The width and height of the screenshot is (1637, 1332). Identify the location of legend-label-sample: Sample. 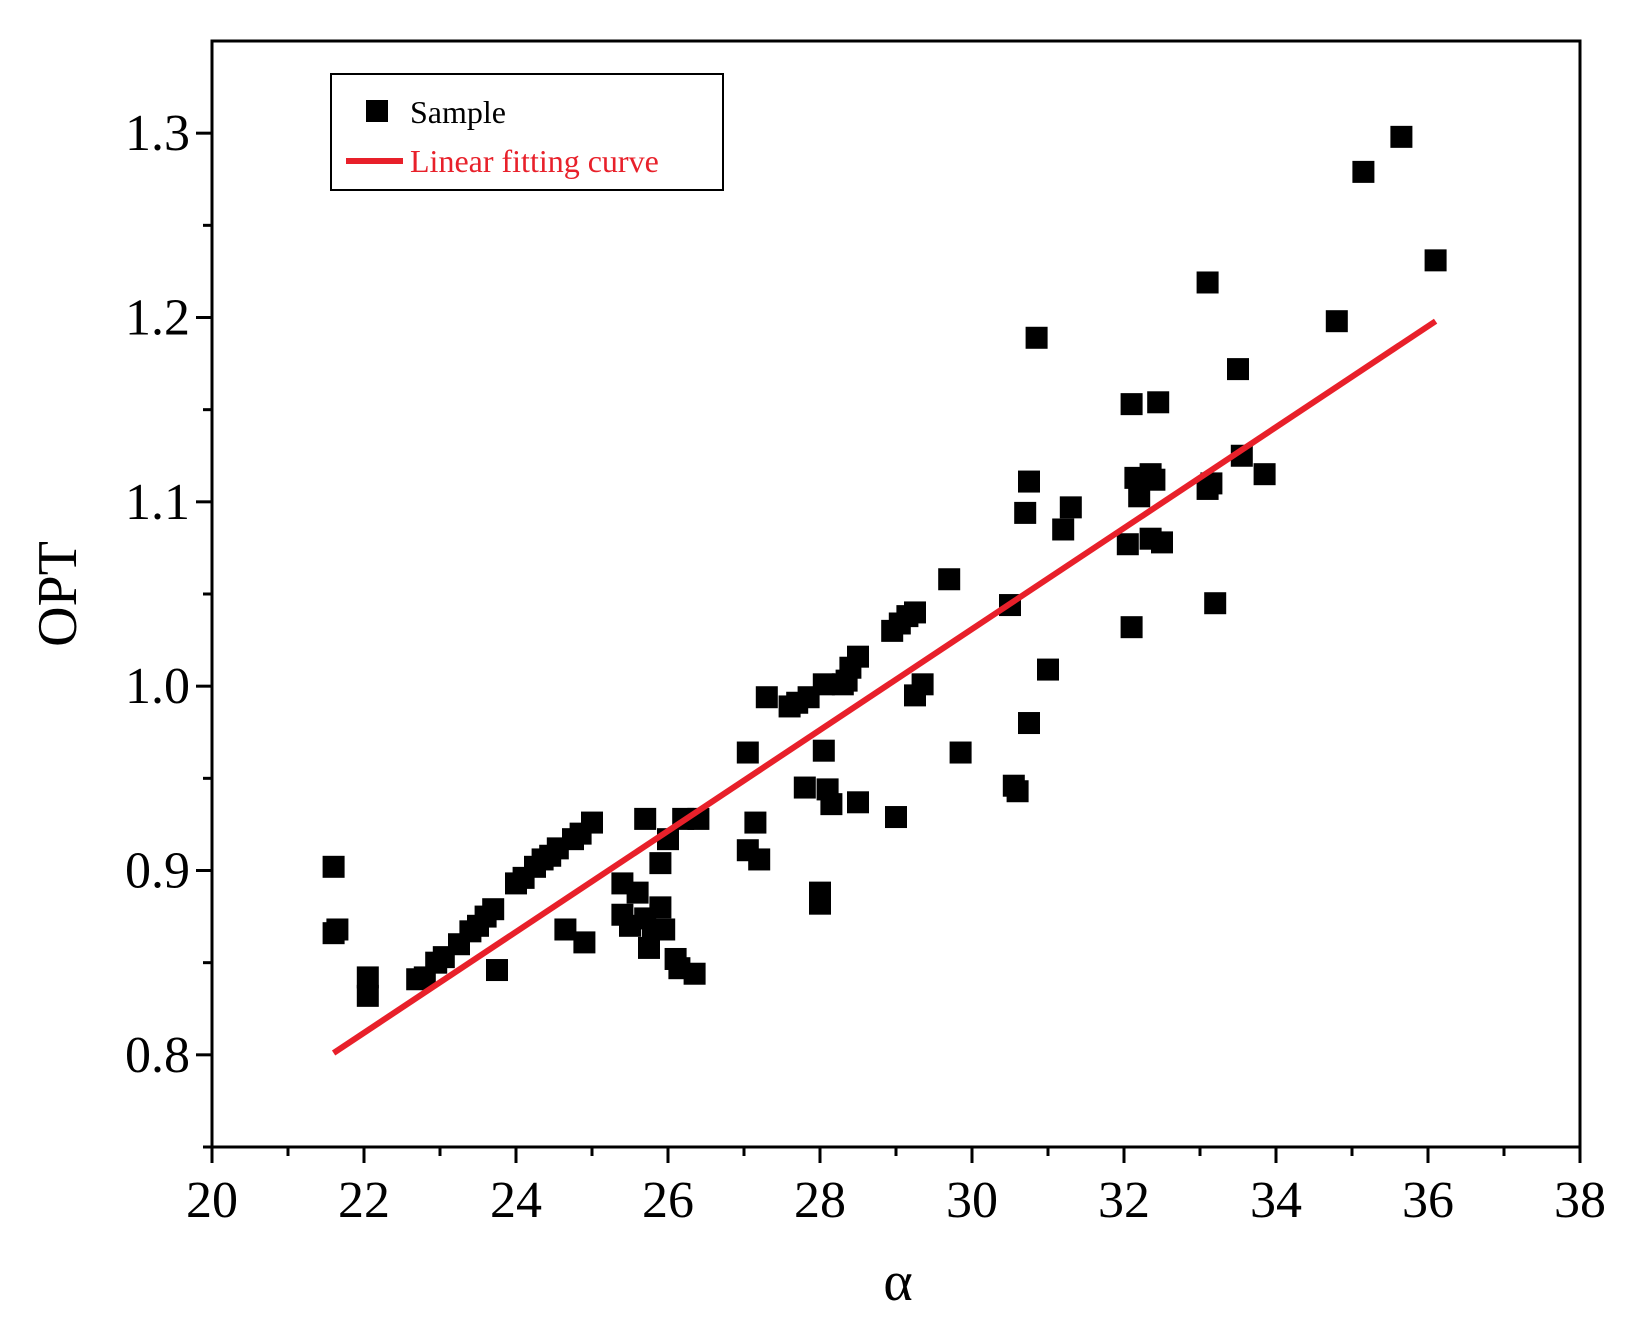
(458, 112).